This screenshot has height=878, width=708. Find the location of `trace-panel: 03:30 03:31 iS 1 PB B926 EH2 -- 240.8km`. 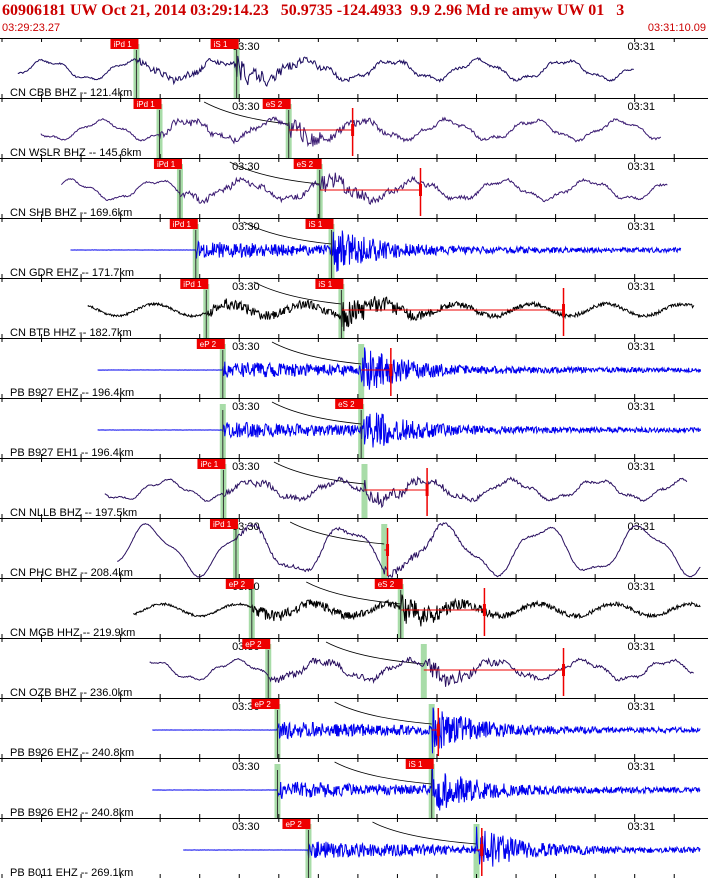

trace-panel: 03:30 03:31 iS 1 PB B926 EH2 -- 240.8km is located at coordinates (354, 788).